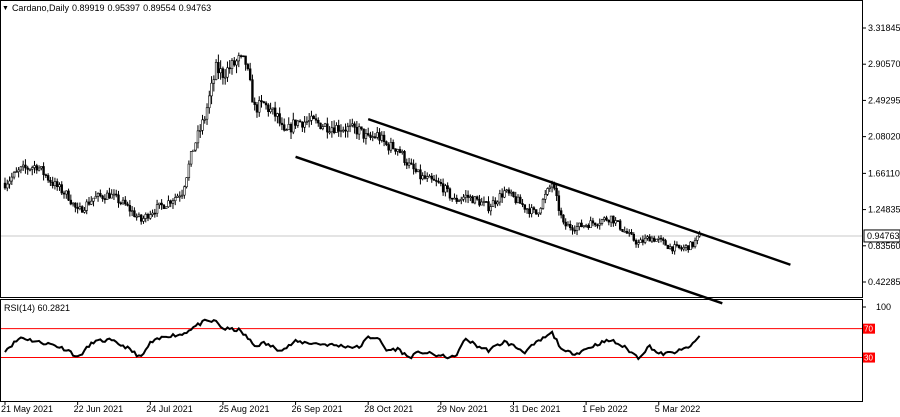 This screenshot has height=417, width=900. Describe the element at coordinates (352, 339) in the screenshot. I see `rsi-line` at that location.